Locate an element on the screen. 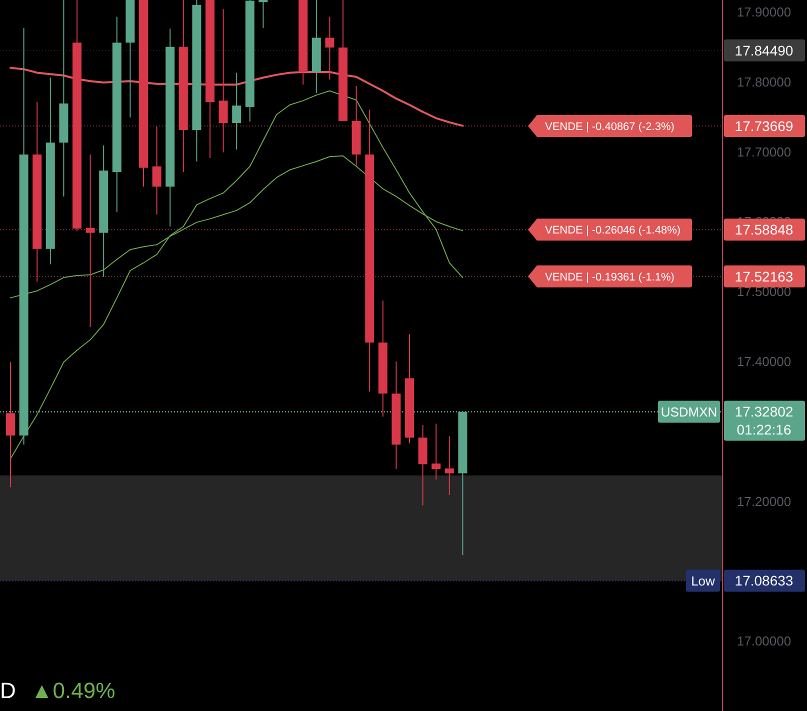 The width and height of the screenshot is (807, 711). name-tag: USDMXN is located at coordinates (689, 411).